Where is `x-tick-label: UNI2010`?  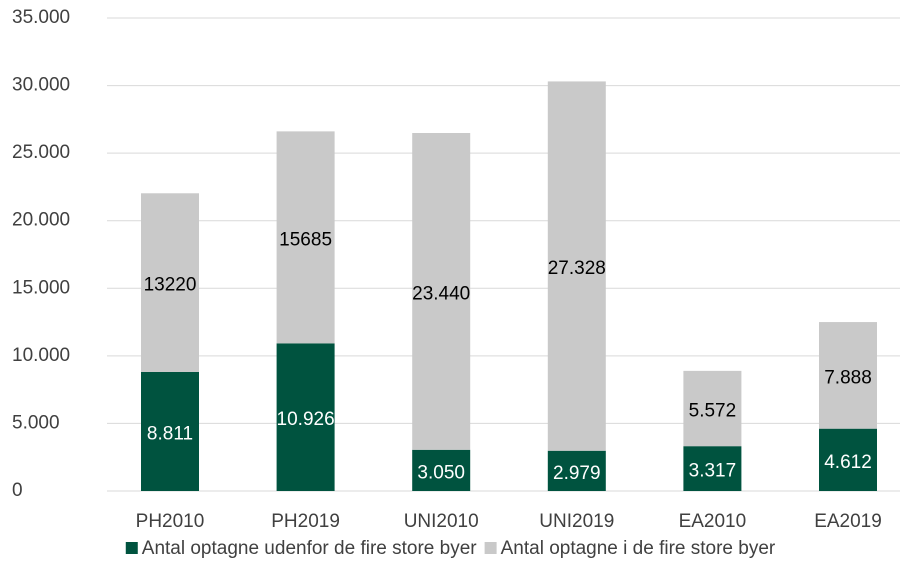
x-tick-label: UNI2010 is located at coordinates (441, 521).